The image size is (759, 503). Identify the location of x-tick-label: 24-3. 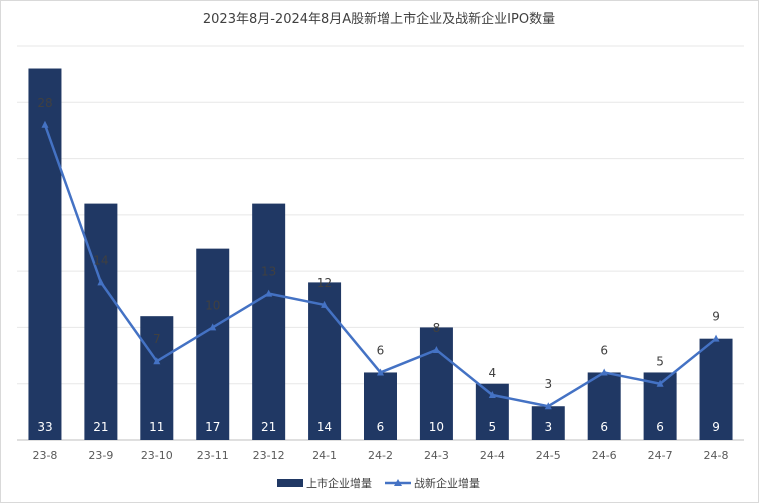
(436, 455).